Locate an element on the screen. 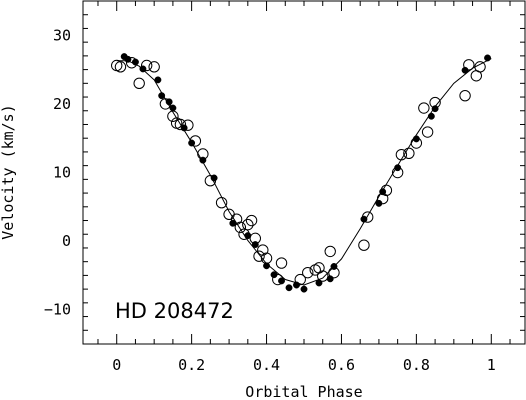 The image size is (526, 400). x-tick-label: 1 is located at coordinates (491, 365).